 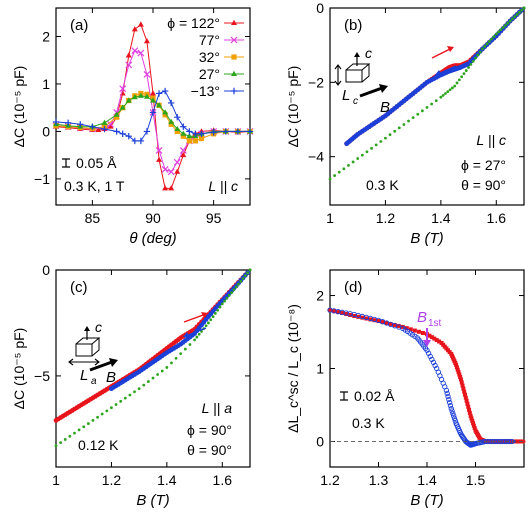 I want to click on y-tick-label: 0, so click(x=46, y=270).